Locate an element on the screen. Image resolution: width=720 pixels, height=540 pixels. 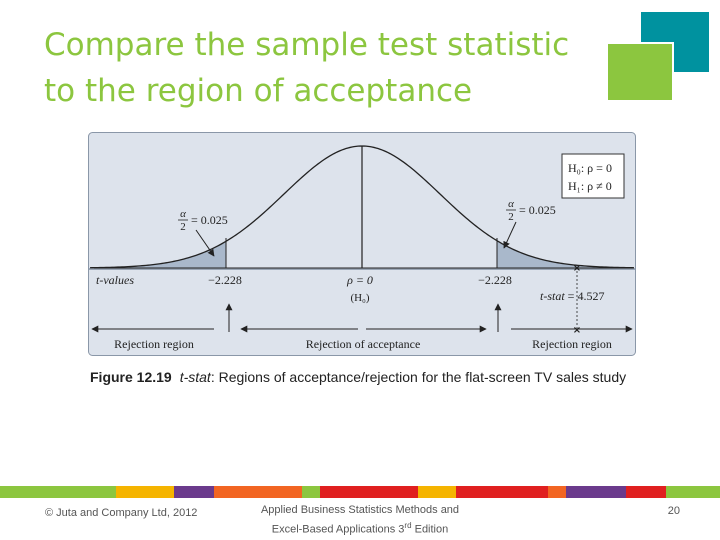
h1-text: H₁: ρ ≠ 0 is located at coordinates (590, 186).